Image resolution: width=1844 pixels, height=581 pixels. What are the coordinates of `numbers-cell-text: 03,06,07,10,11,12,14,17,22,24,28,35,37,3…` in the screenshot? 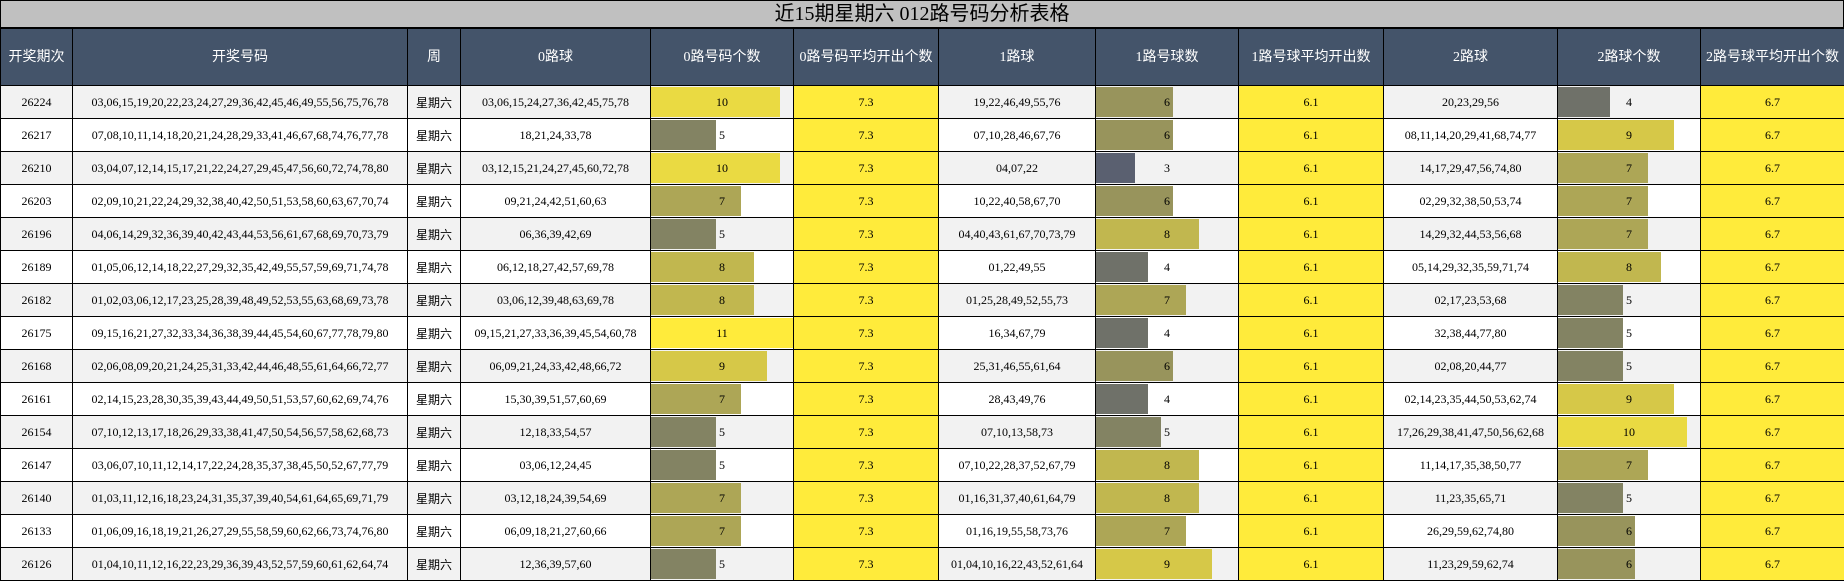 It's located at (240, 465).